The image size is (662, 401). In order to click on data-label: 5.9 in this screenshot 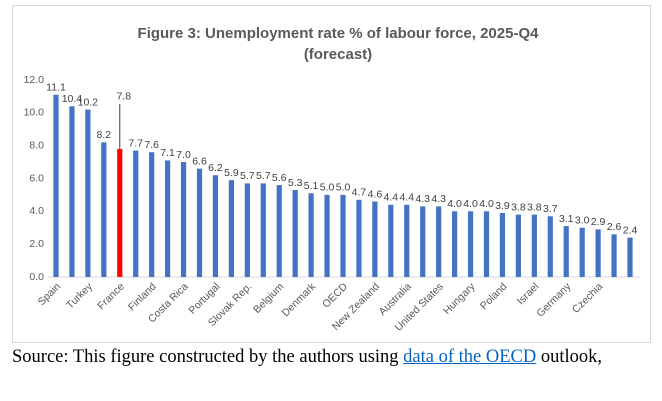, I will do `click(231, 173)`.